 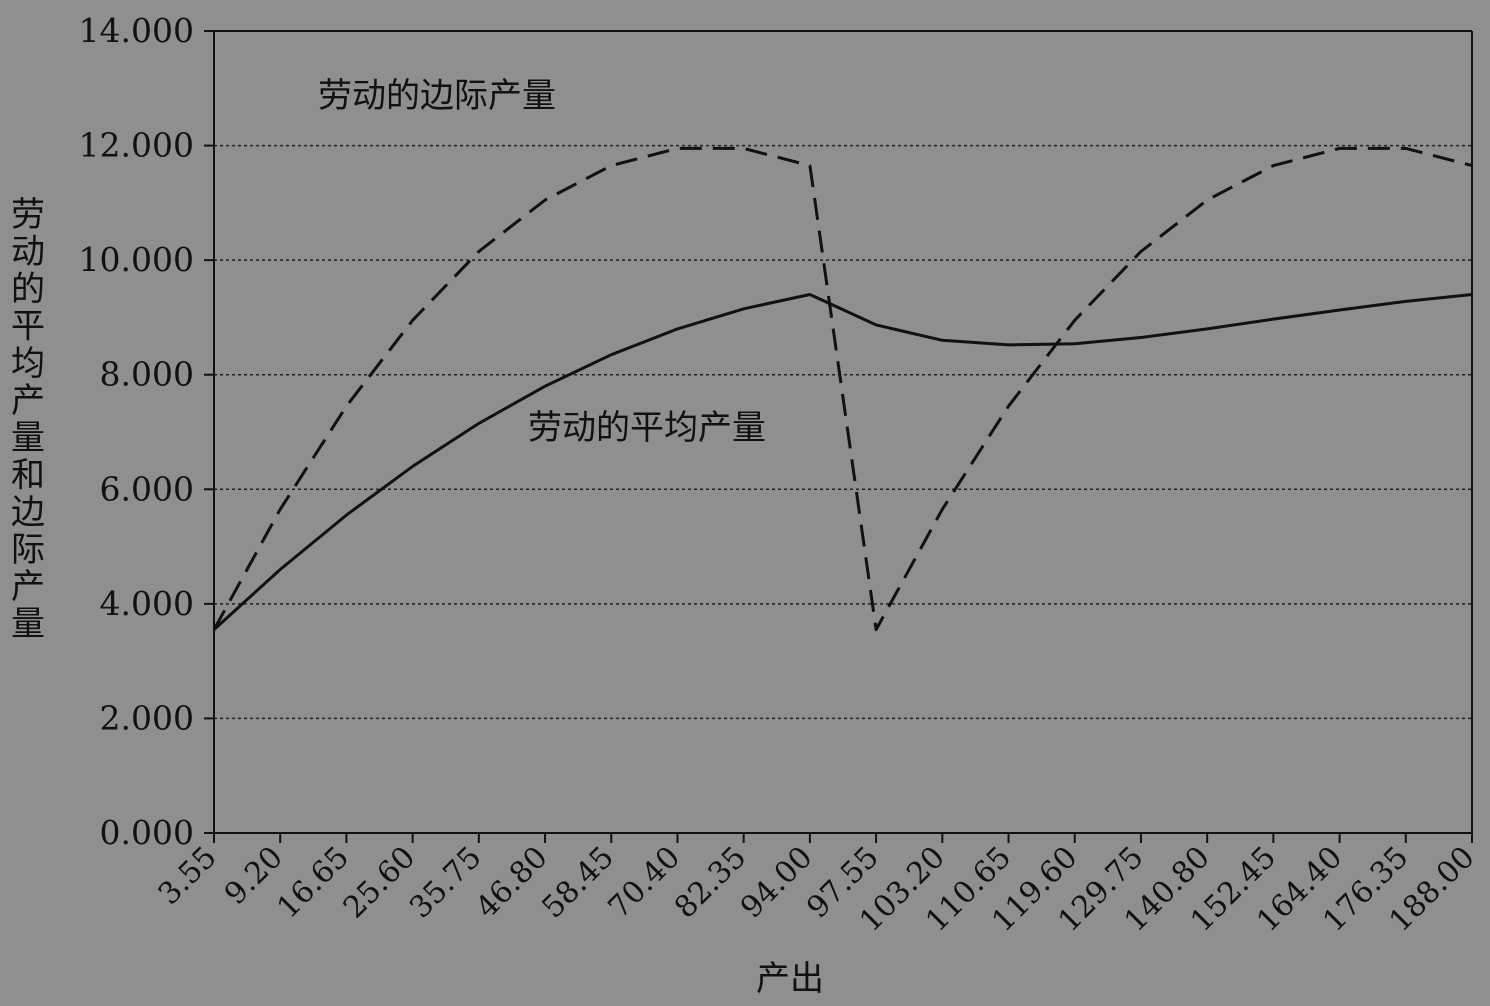 What do you see at coordinates (28, 550) in the screenshot?
I see `y-axis-title-char: 际` at bounding box center [28, 550].